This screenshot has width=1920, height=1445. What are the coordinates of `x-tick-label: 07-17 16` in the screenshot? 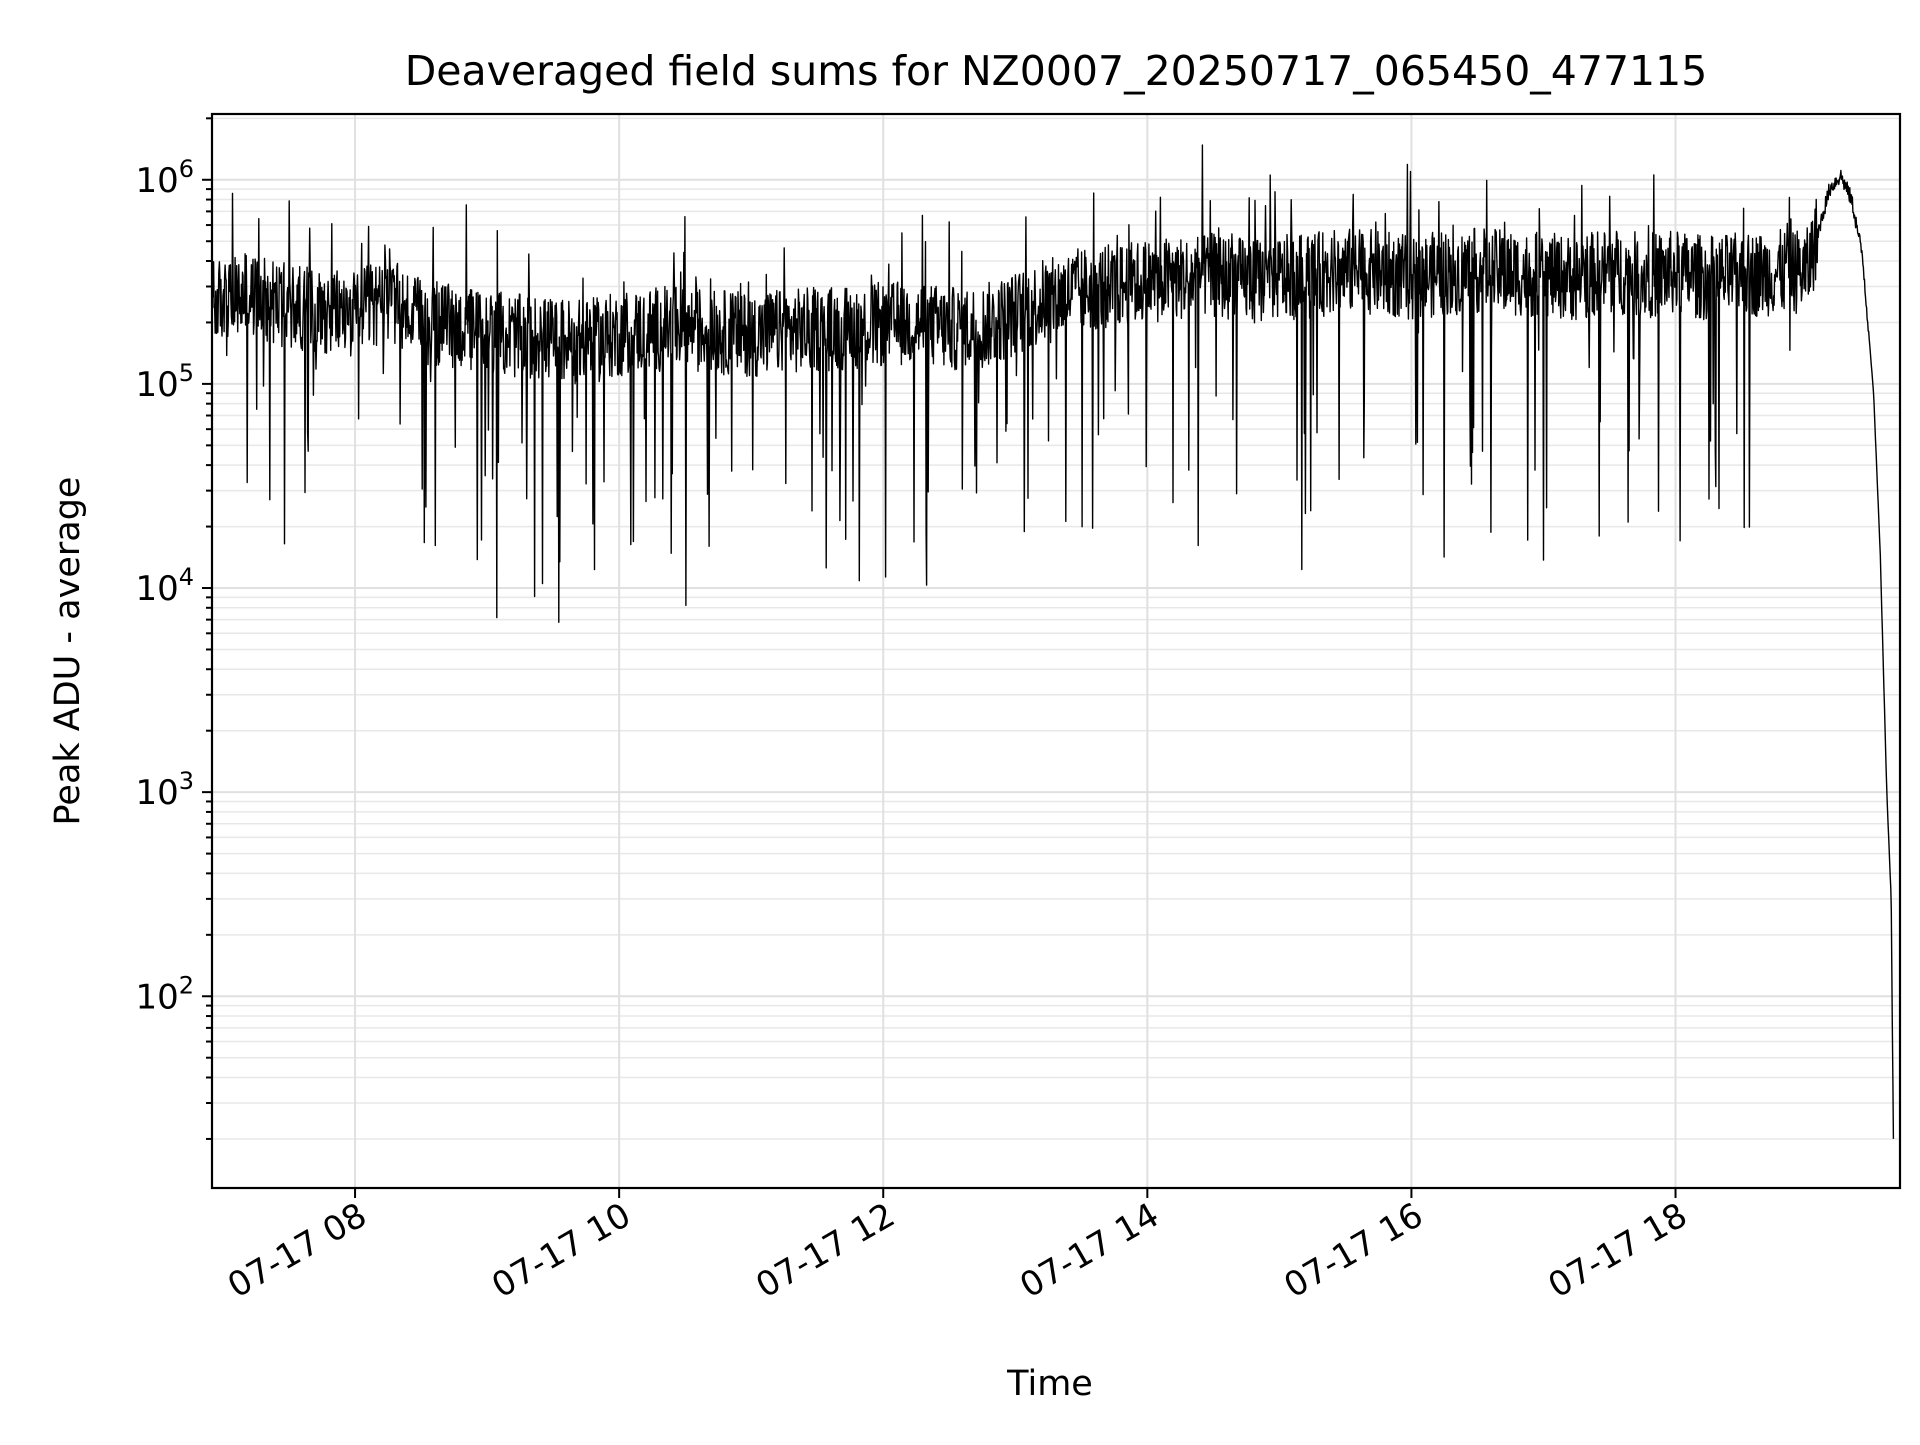 It's located at (1354, 1250).